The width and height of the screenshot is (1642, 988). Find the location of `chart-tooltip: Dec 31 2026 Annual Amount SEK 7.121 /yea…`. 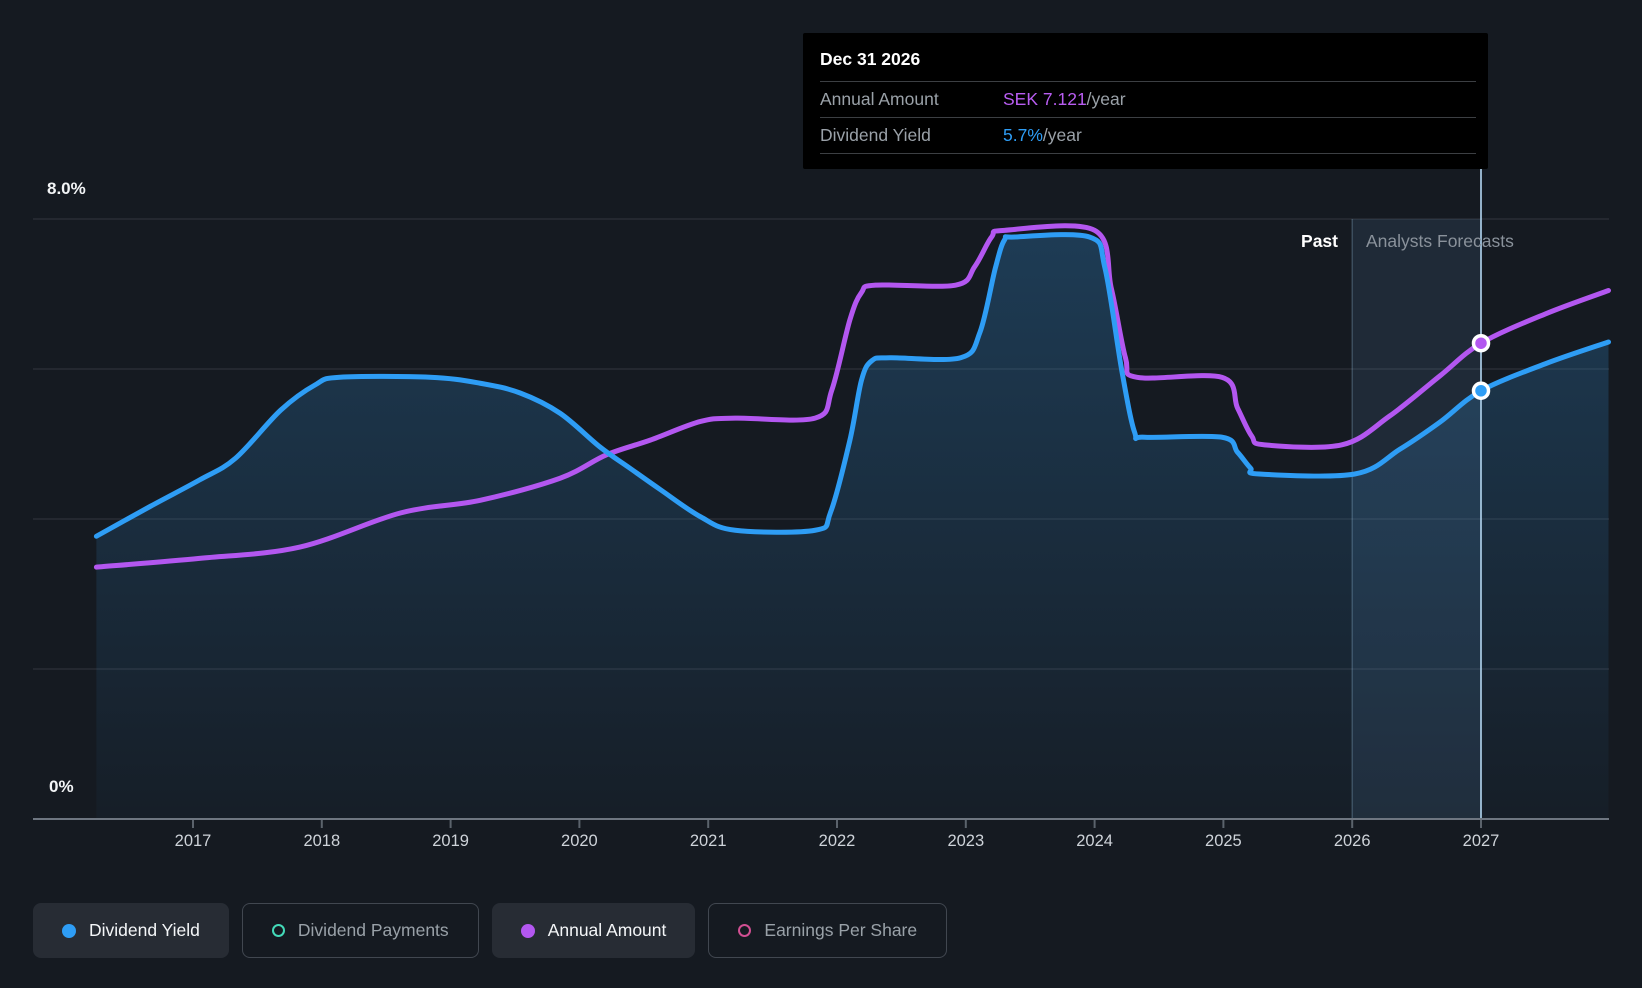

chart-tooltip: Dec 31 2026 Annual Amount SEK 7.121 /yea… is located at coordinates (1145, 101).